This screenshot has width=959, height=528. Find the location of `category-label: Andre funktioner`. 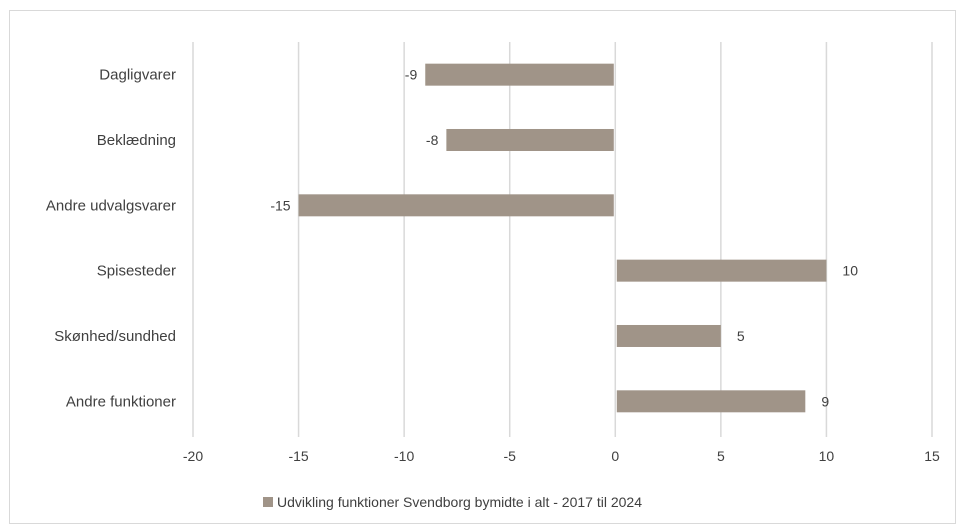

category-label: Andre funktioner is located at coordinates (121, 401).